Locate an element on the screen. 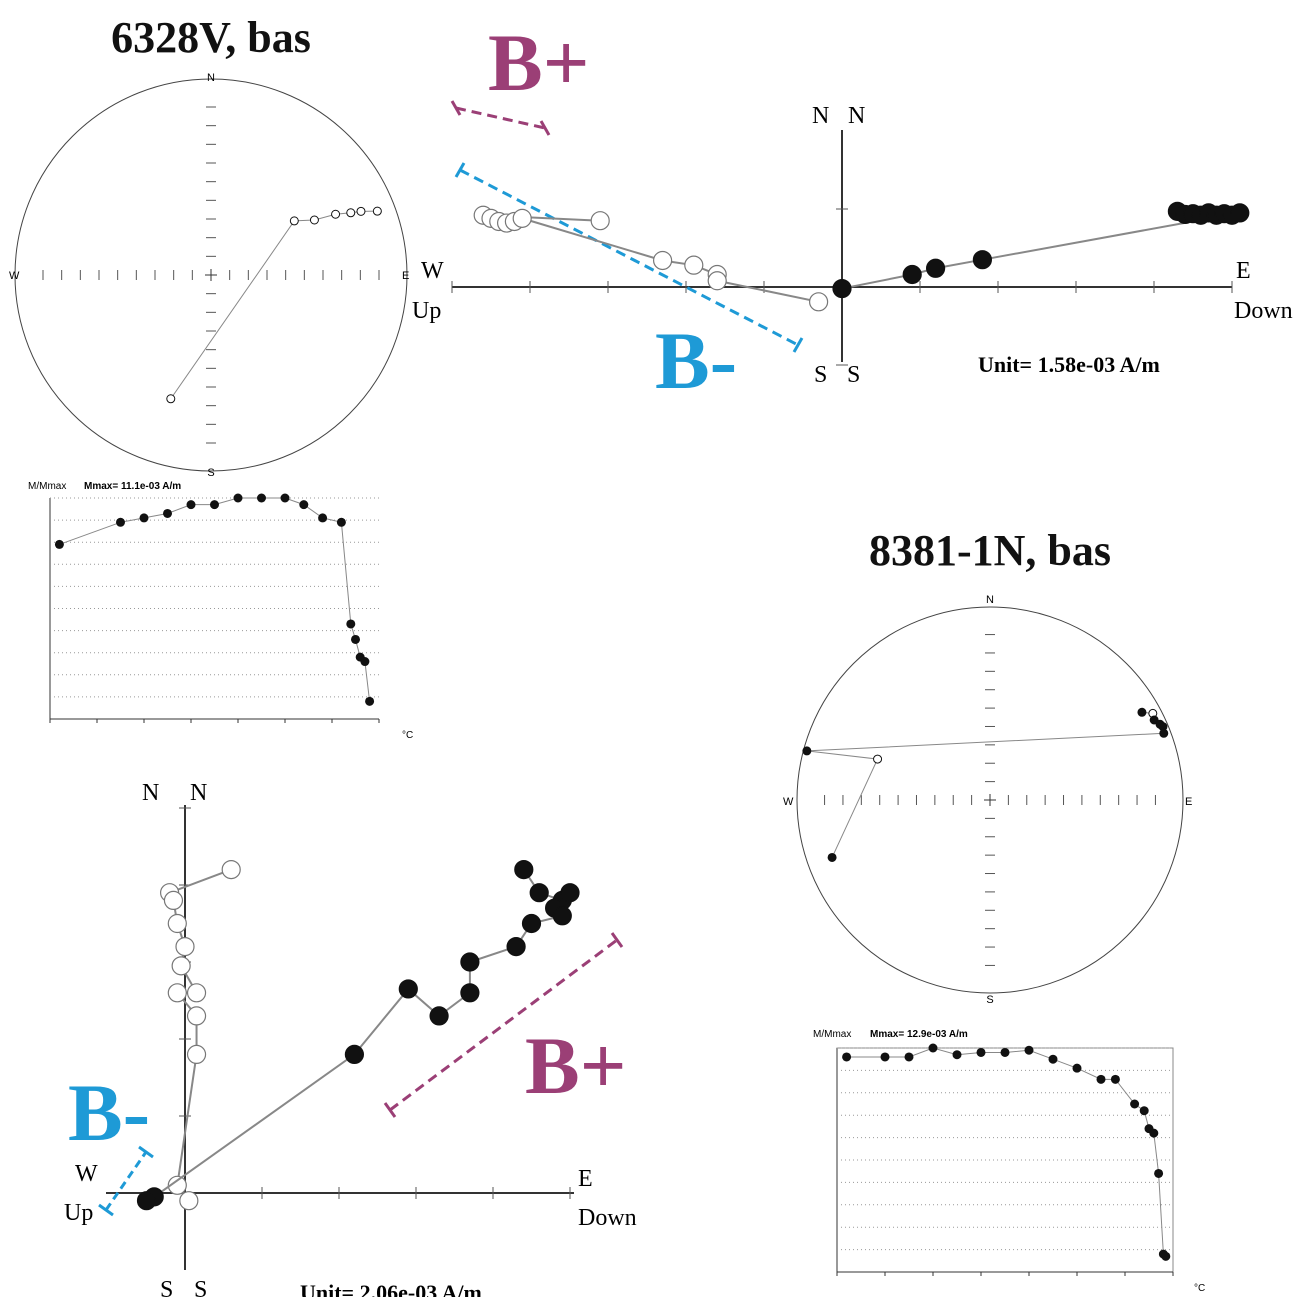  zijd-axis-s2: S is located at coordinates (853, 375).